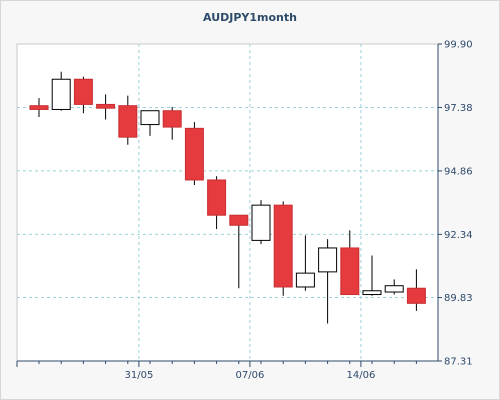 The width and height of the screenshot is (500, 400). What do you see at coordinates (455, 204) in the screenshot?
I see `y-axis: 99.90 97.38 94.86 92.34 89.83 87.31` at bounding box center [455, 204].